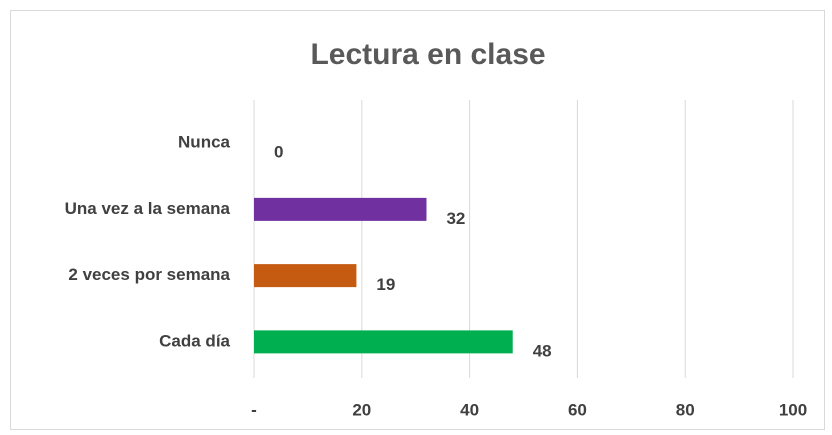  What do you see at coordinates (361, 409) in the screenshot?
I see `x-tick-label: 20` at bounding box center [361, 409].